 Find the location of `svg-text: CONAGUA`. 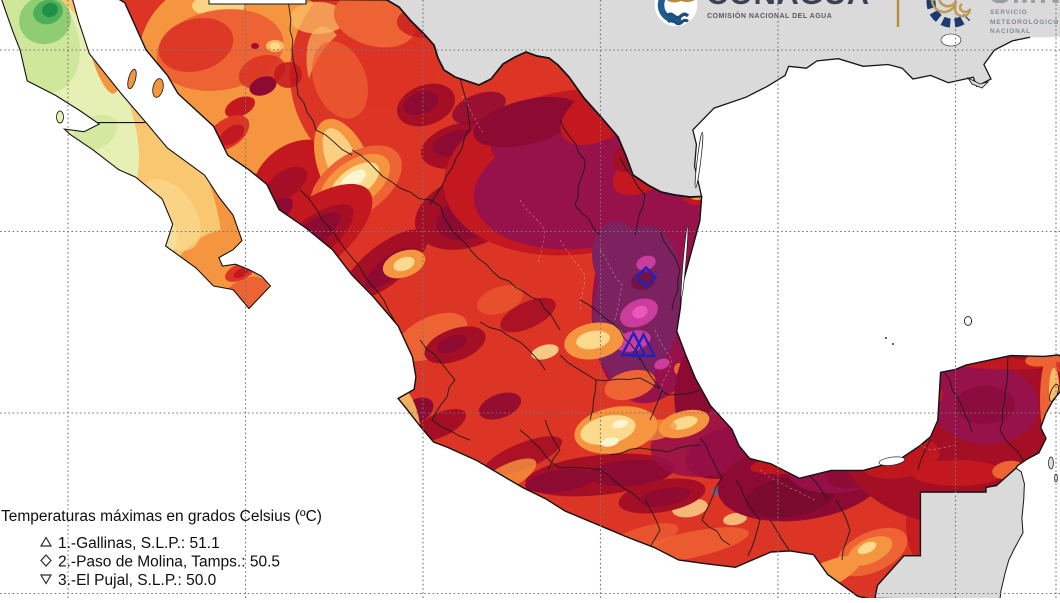

svg-text: CONAGUA is located at coordinates (788, 5).